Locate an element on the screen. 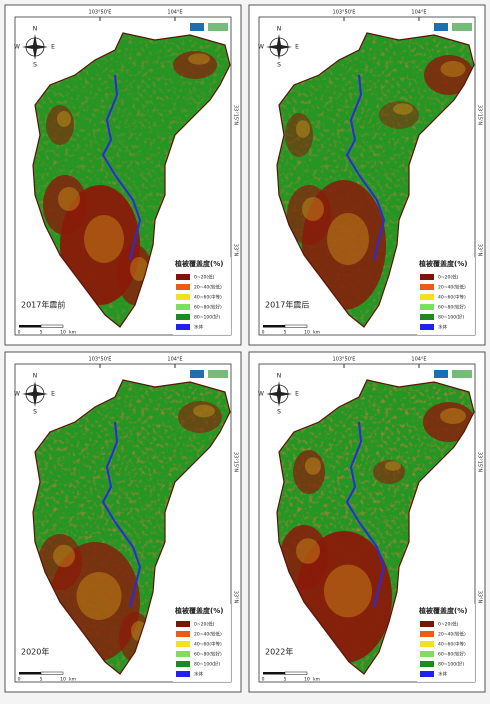 The image size is (490, 704). legend-title: 植被覆盖度(%) is located at coordinates (198, 610).